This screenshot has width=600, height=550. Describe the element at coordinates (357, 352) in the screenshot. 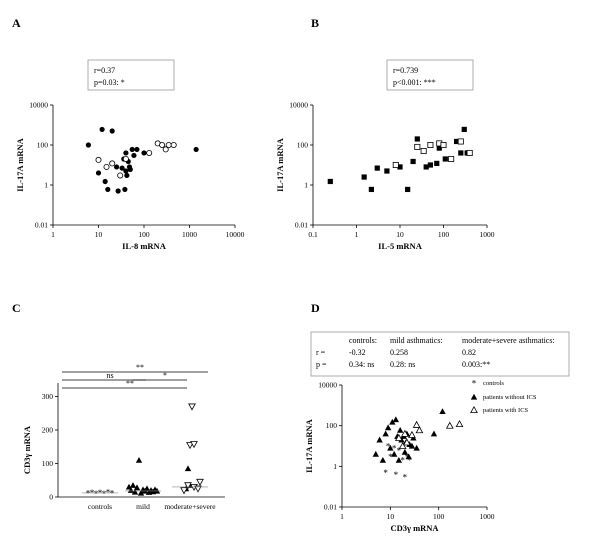

I see `panel-d-r-controls: -0.32` at that location.